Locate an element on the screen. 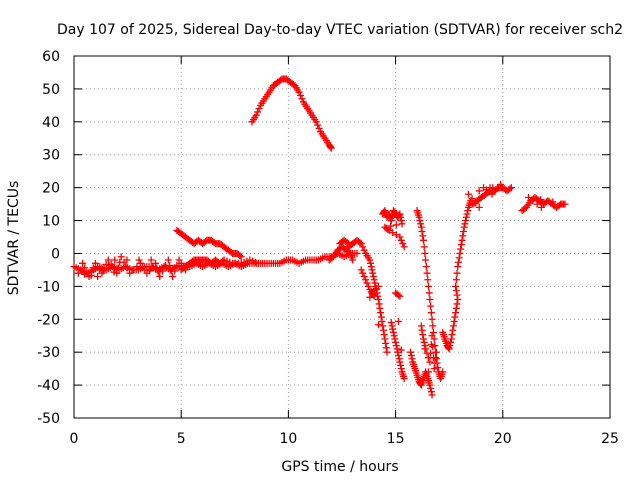  series-arc-mid is located at coordinates (219, 265).